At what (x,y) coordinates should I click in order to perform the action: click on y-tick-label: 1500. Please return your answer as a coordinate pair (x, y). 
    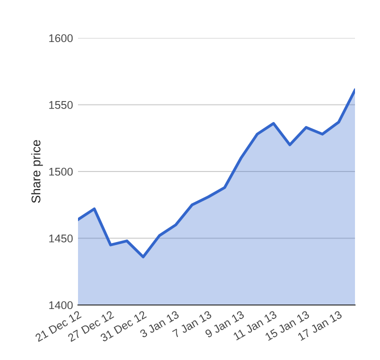
    Looking at the image, I should click on (61, 172).